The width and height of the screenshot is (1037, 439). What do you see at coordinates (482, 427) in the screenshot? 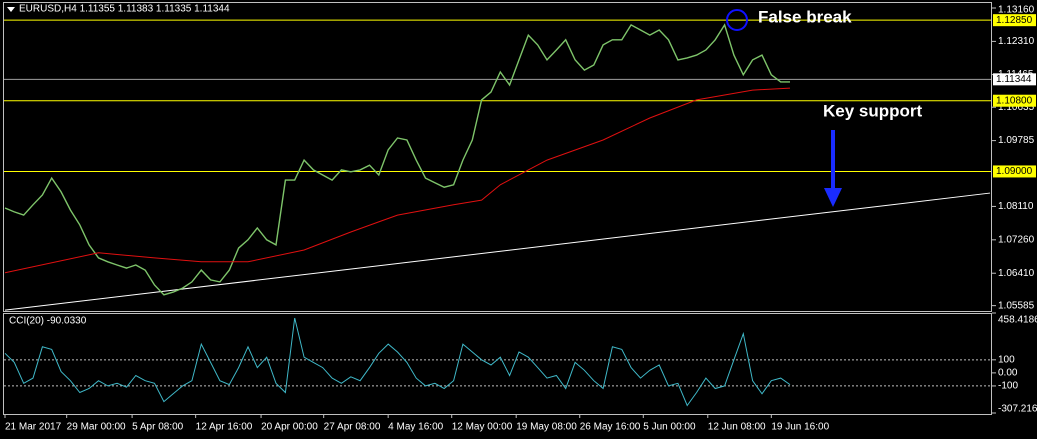
I see `x-tick-label: 12 May 00:00` at bounding box center [482, 427].